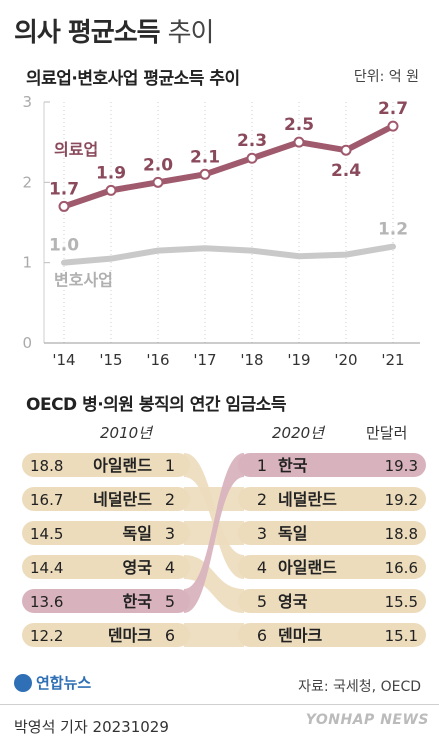  Describe the element at coordinates (170, 499) in the screenshot. I see `rank-left-number: 2` at that location.